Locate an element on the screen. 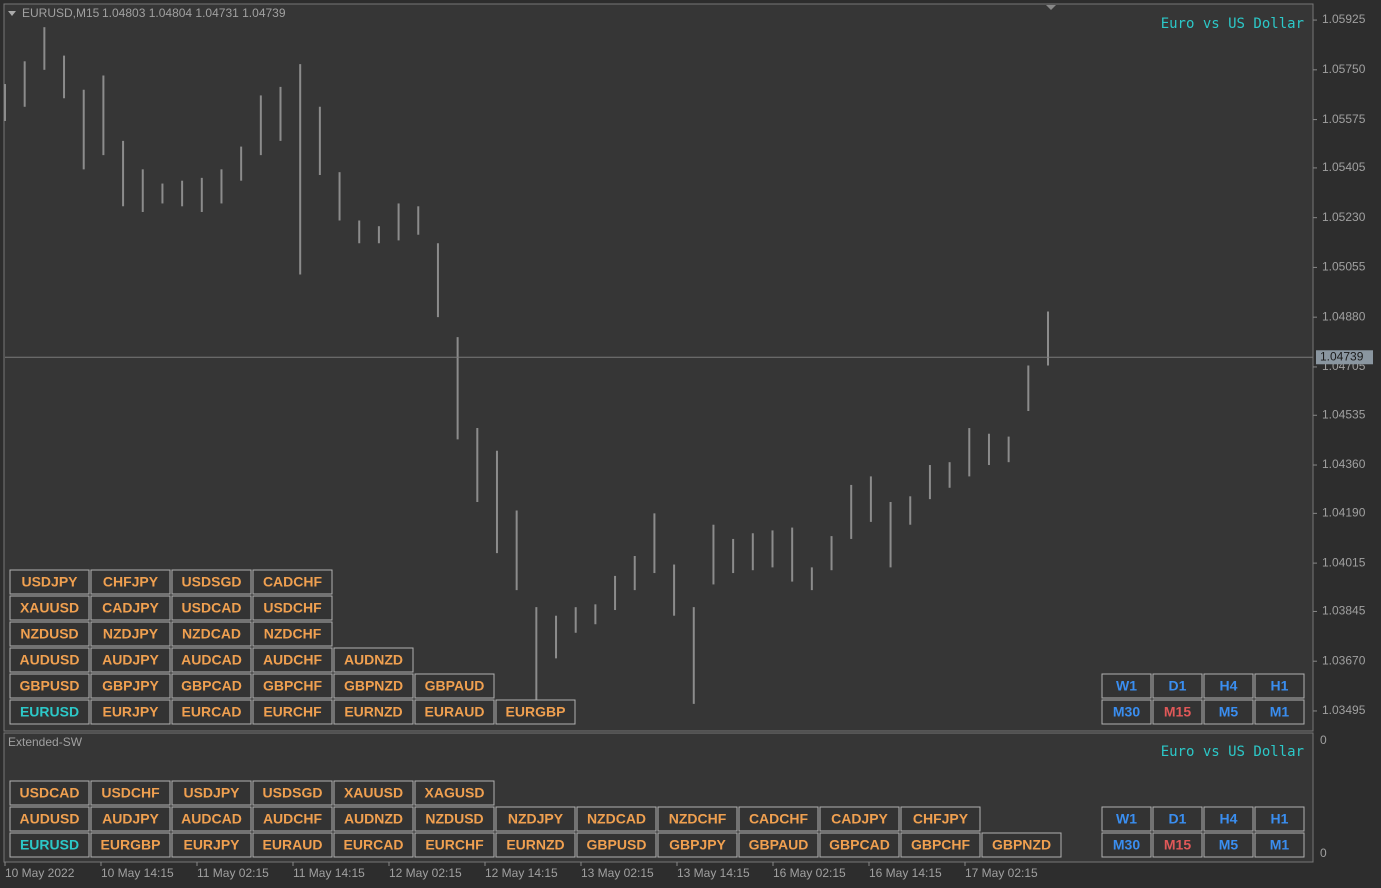 Image resolution: width=1381 pixels, height=888 pixels. menu-arrow is located at coordinates (12, 13).